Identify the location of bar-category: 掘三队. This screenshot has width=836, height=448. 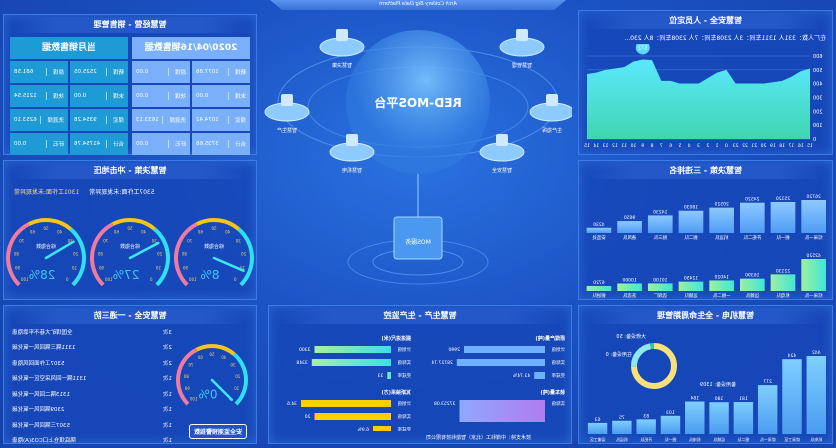
(660, 237).